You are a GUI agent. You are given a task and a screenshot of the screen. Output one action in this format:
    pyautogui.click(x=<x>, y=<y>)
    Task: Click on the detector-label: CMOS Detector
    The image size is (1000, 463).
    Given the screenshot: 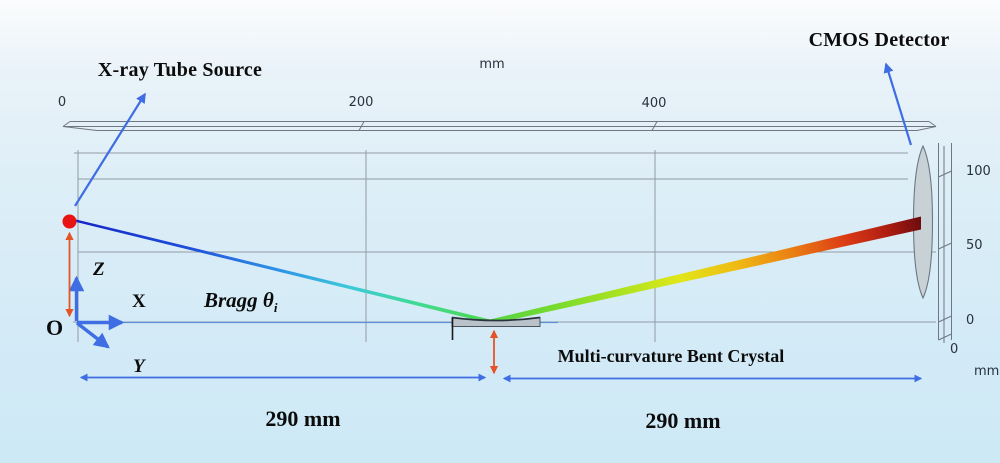 What is the action you would take?
    pyautogui.click(x=879, y=40)
    